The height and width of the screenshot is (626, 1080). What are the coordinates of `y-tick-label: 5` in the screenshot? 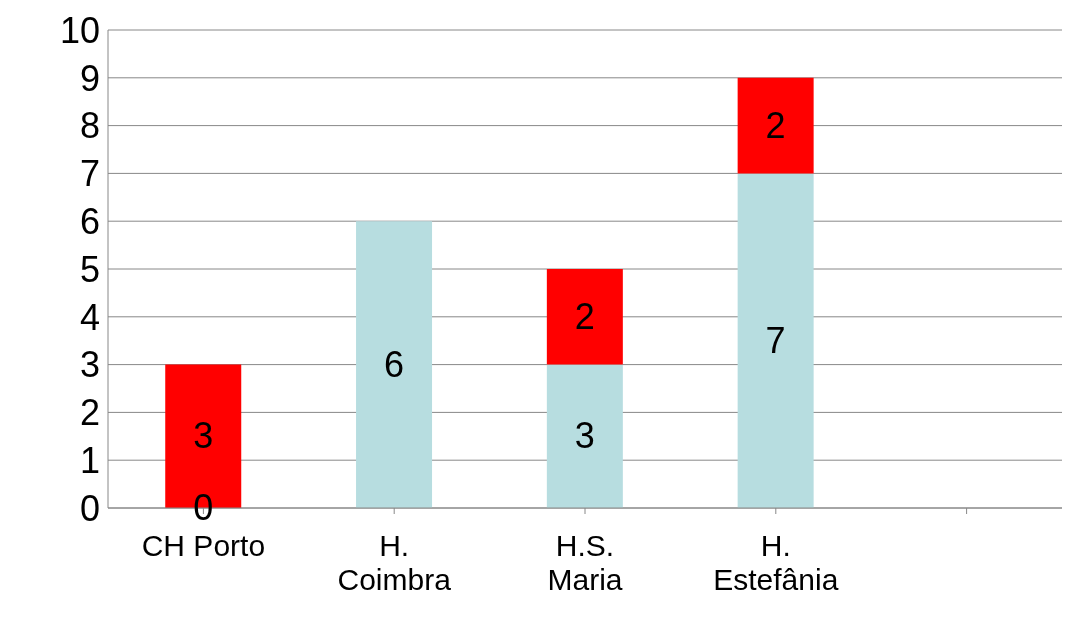 It's located at (89, 269).